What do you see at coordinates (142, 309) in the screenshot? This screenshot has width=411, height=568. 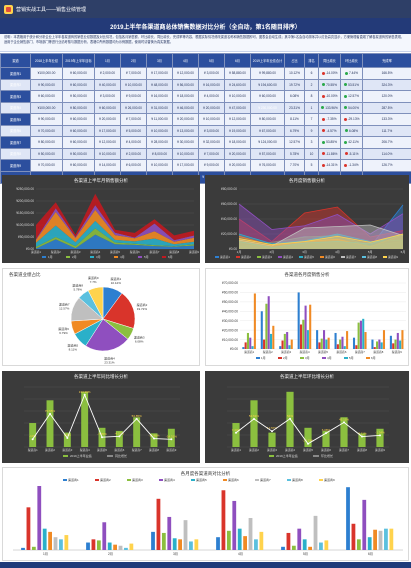 I see `slice-value: 19.72%` at bounding box center [142, 309].